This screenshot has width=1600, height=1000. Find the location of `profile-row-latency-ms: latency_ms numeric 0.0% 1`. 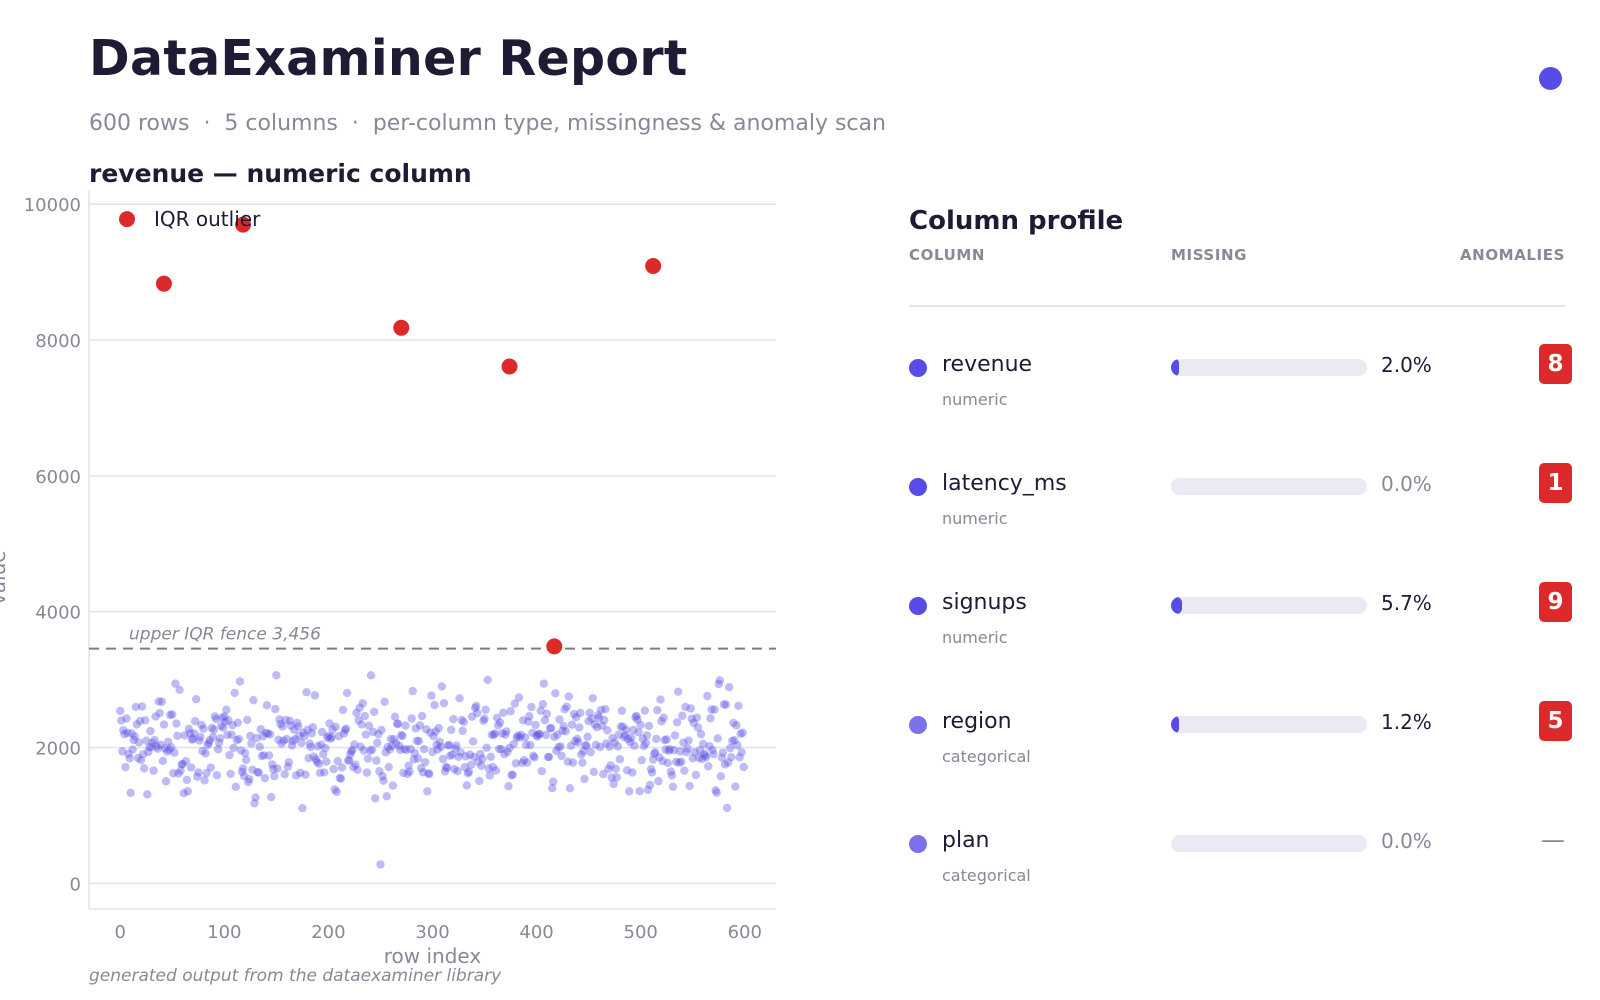

profile-row-latency-ms: latency_ms numeric 0.0% 1 is located at coordinates (800, 518).